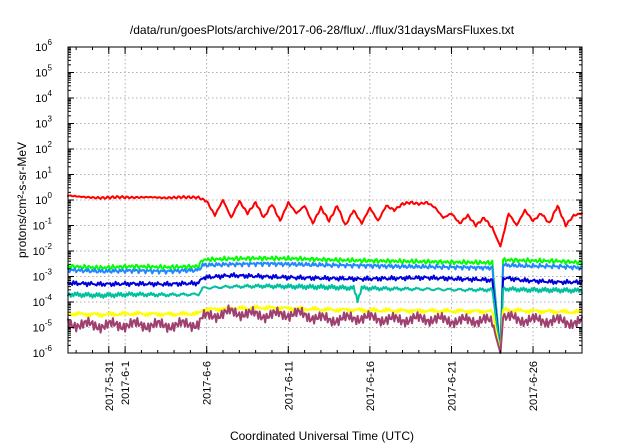 The height and width of the screenshot is (448, 640). I want to click on y-tick-label: 10³, so click(43, 123).